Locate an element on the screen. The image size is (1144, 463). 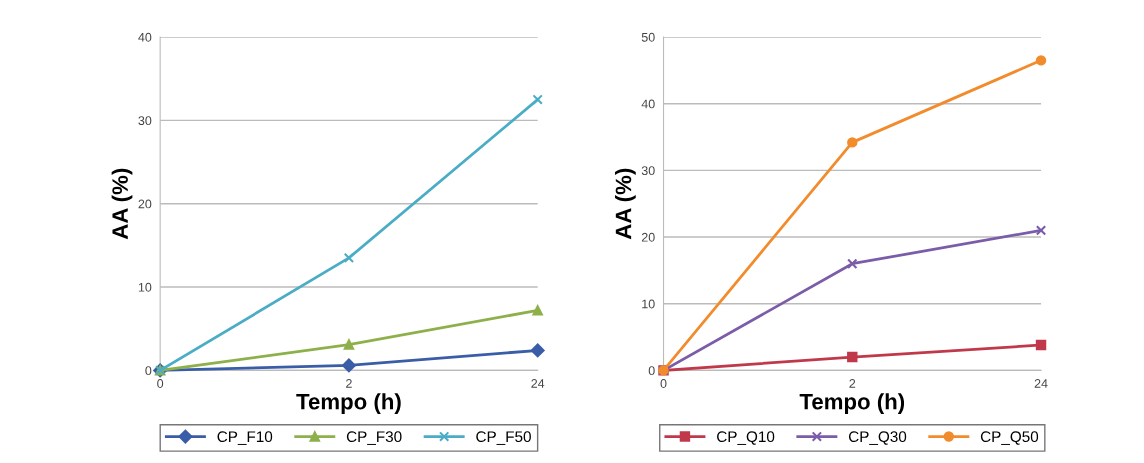
legend-label: CP_Q30 is located at coordinates (877, 438).